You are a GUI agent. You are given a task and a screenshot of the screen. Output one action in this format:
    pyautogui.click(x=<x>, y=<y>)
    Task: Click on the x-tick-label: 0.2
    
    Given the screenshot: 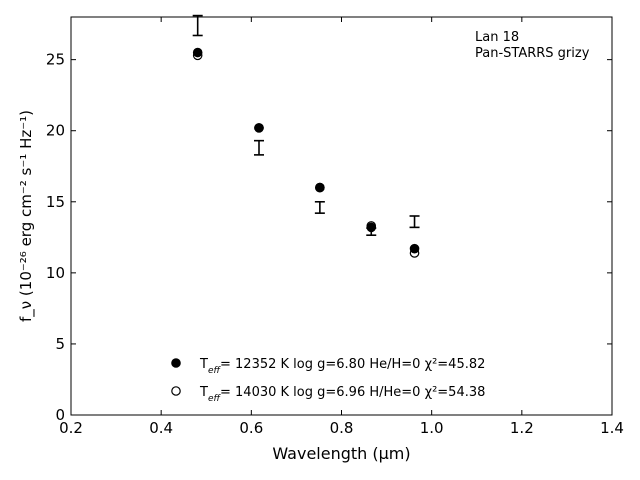 What is the action you would take?
    pyautogui.click(x=71, y=428)
    